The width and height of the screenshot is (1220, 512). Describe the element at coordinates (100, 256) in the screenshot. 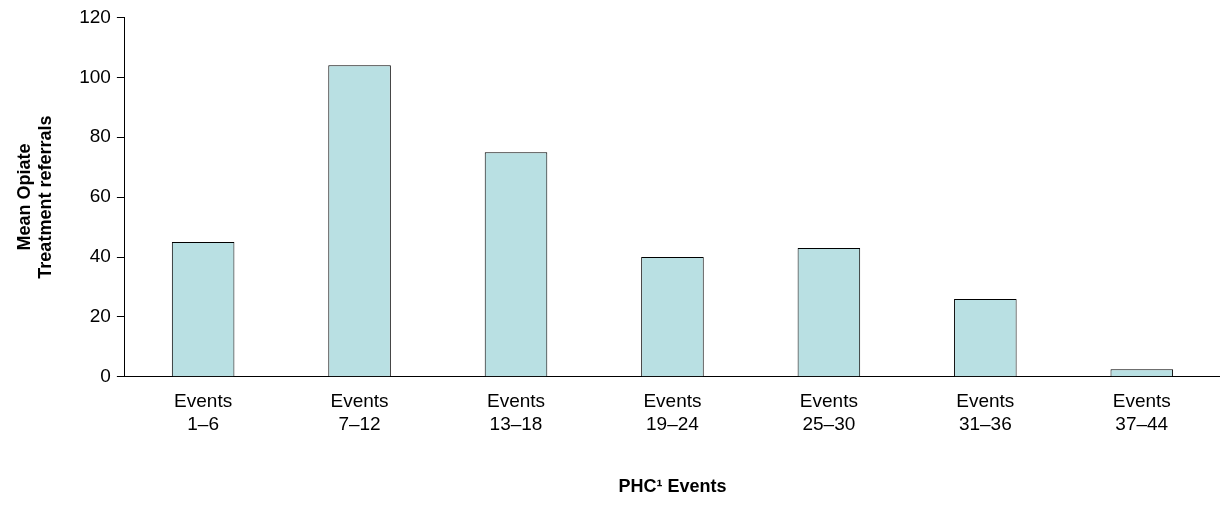

I see `y-tick-label: 40` at that location.